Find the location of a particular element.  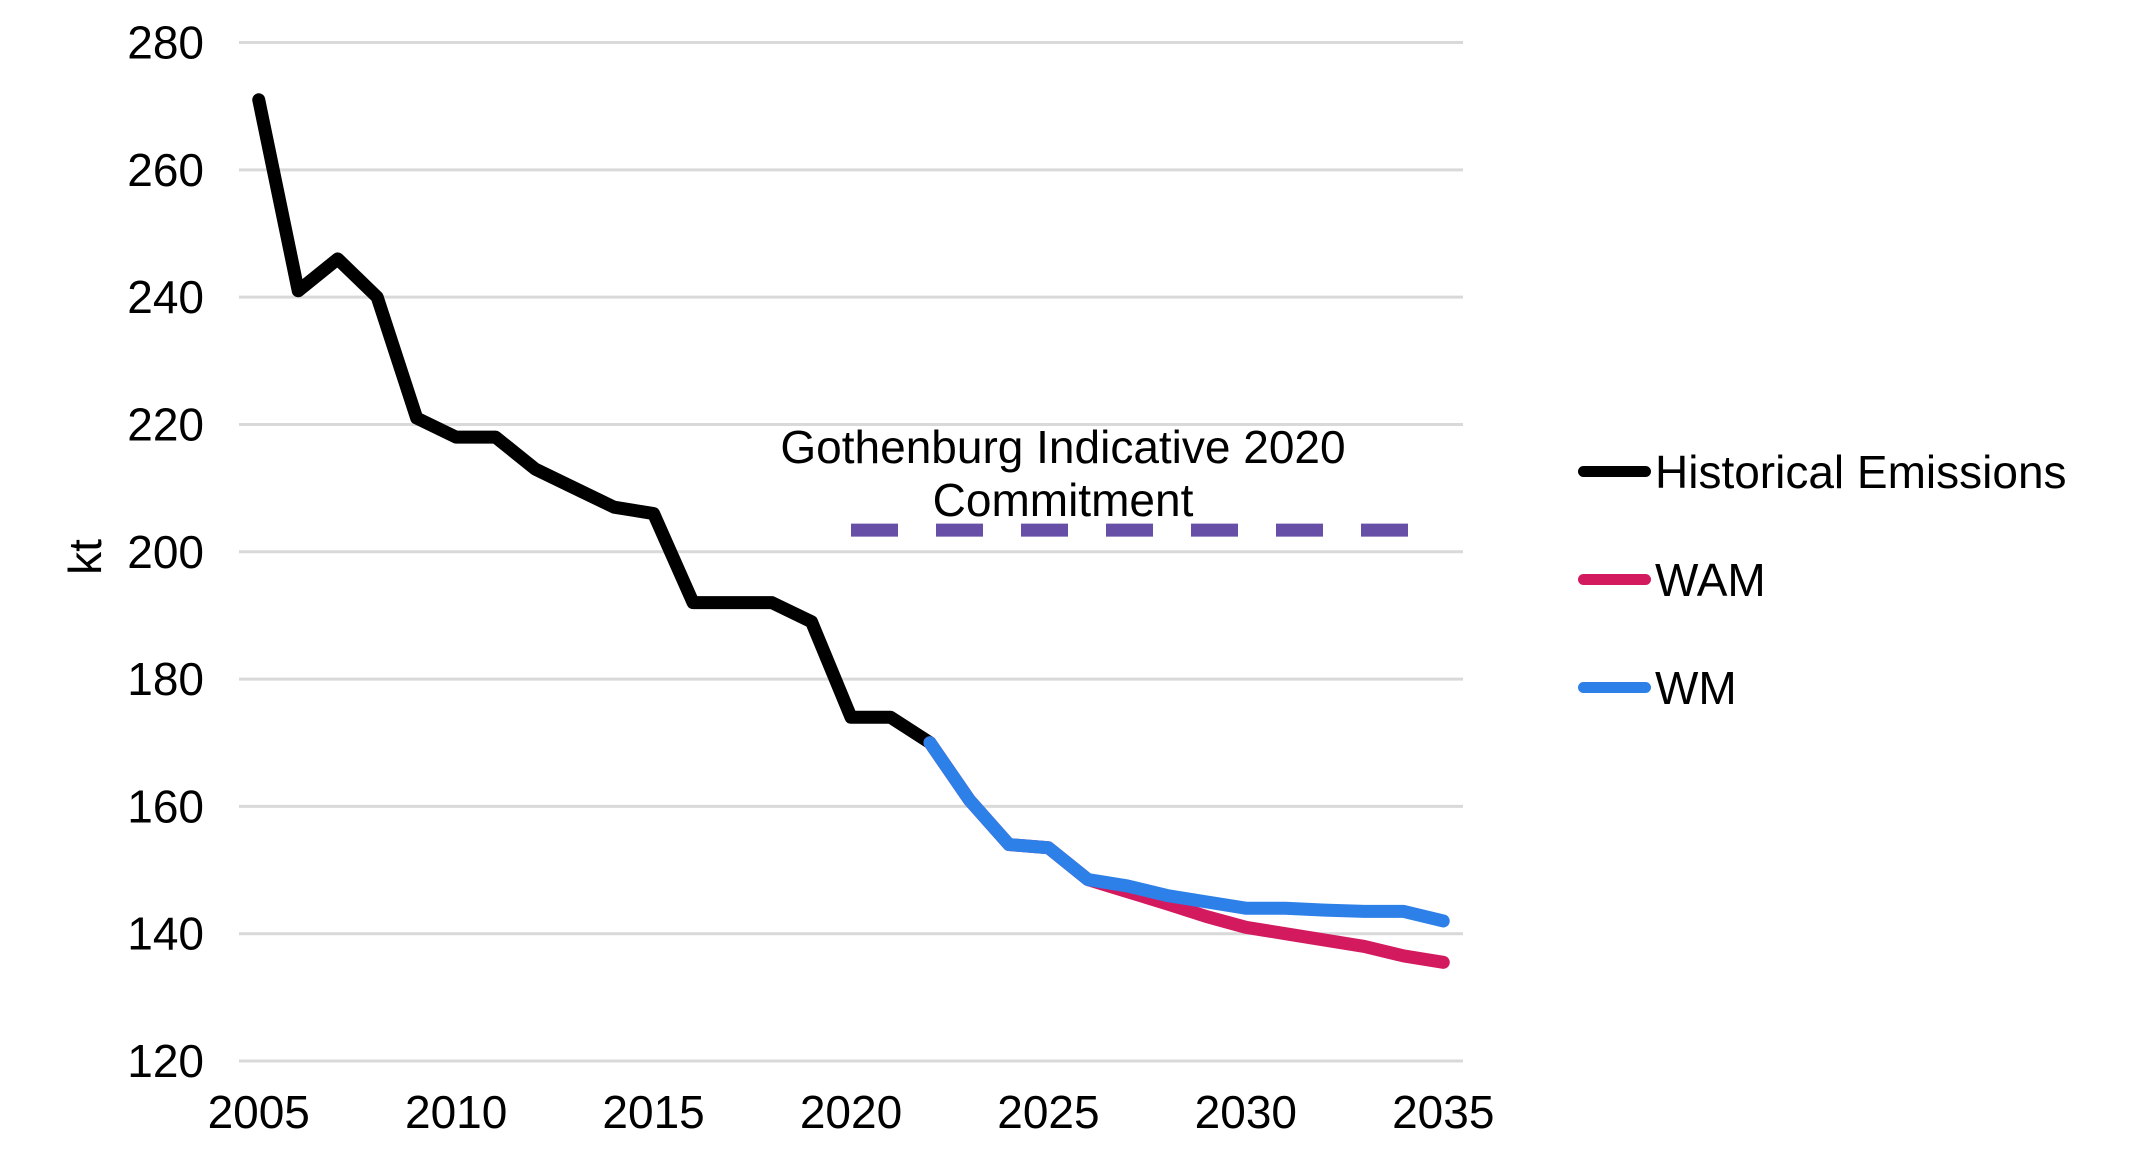

legend: Historical Emissions WAM WM is located at coordinates (1822, 579).